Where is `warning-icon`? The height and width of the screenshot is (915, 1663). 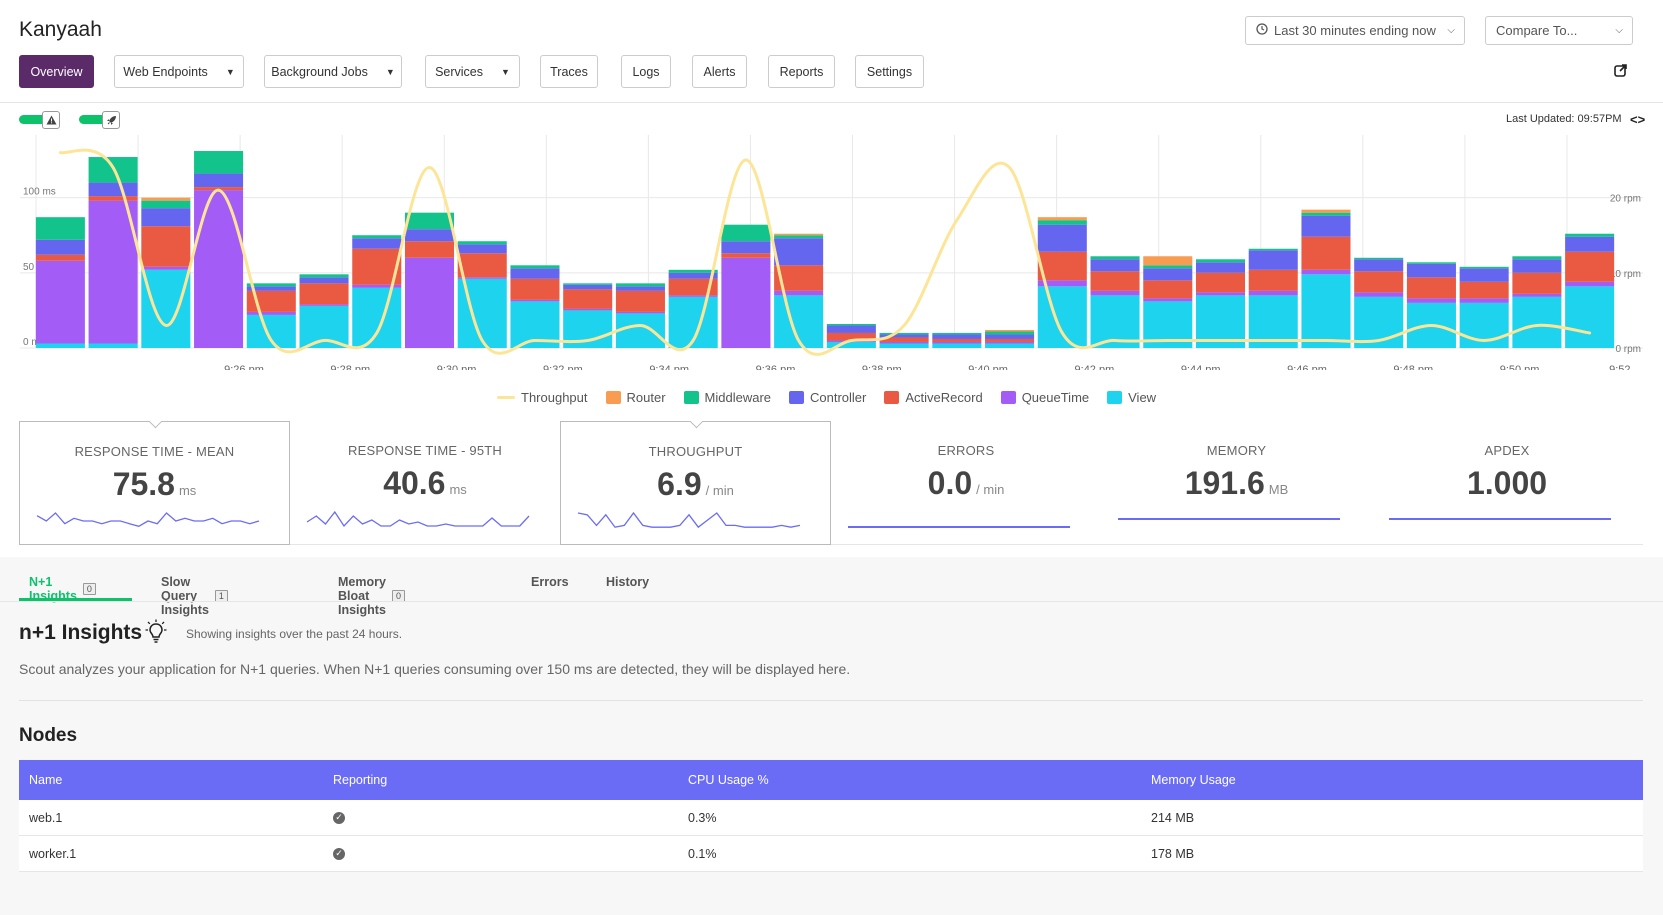 warning-icon is located at coordinates (51, 120).